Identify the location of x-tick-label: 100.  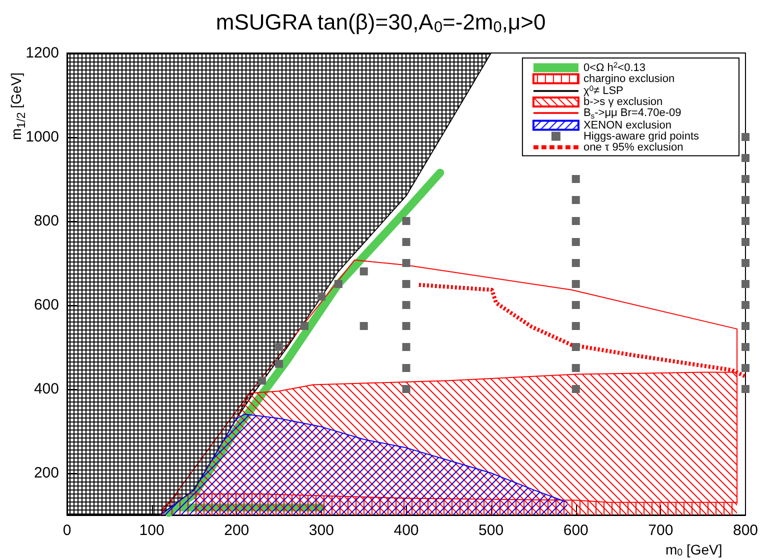
(151, 530).